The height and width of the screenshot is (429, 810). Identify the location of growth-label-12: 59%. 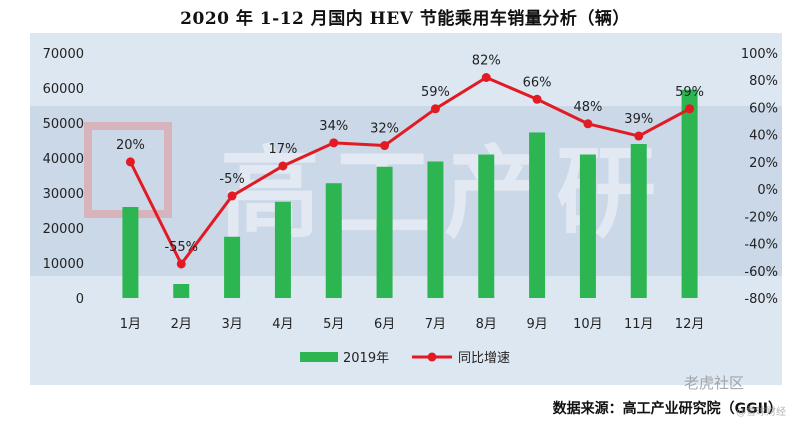
(689, 92).